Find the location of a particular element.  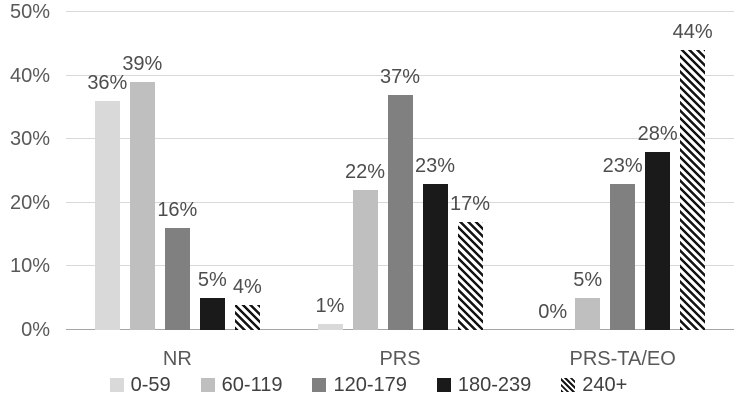

y-axis-tick-label: 50% is located at coordinates (29, 12).